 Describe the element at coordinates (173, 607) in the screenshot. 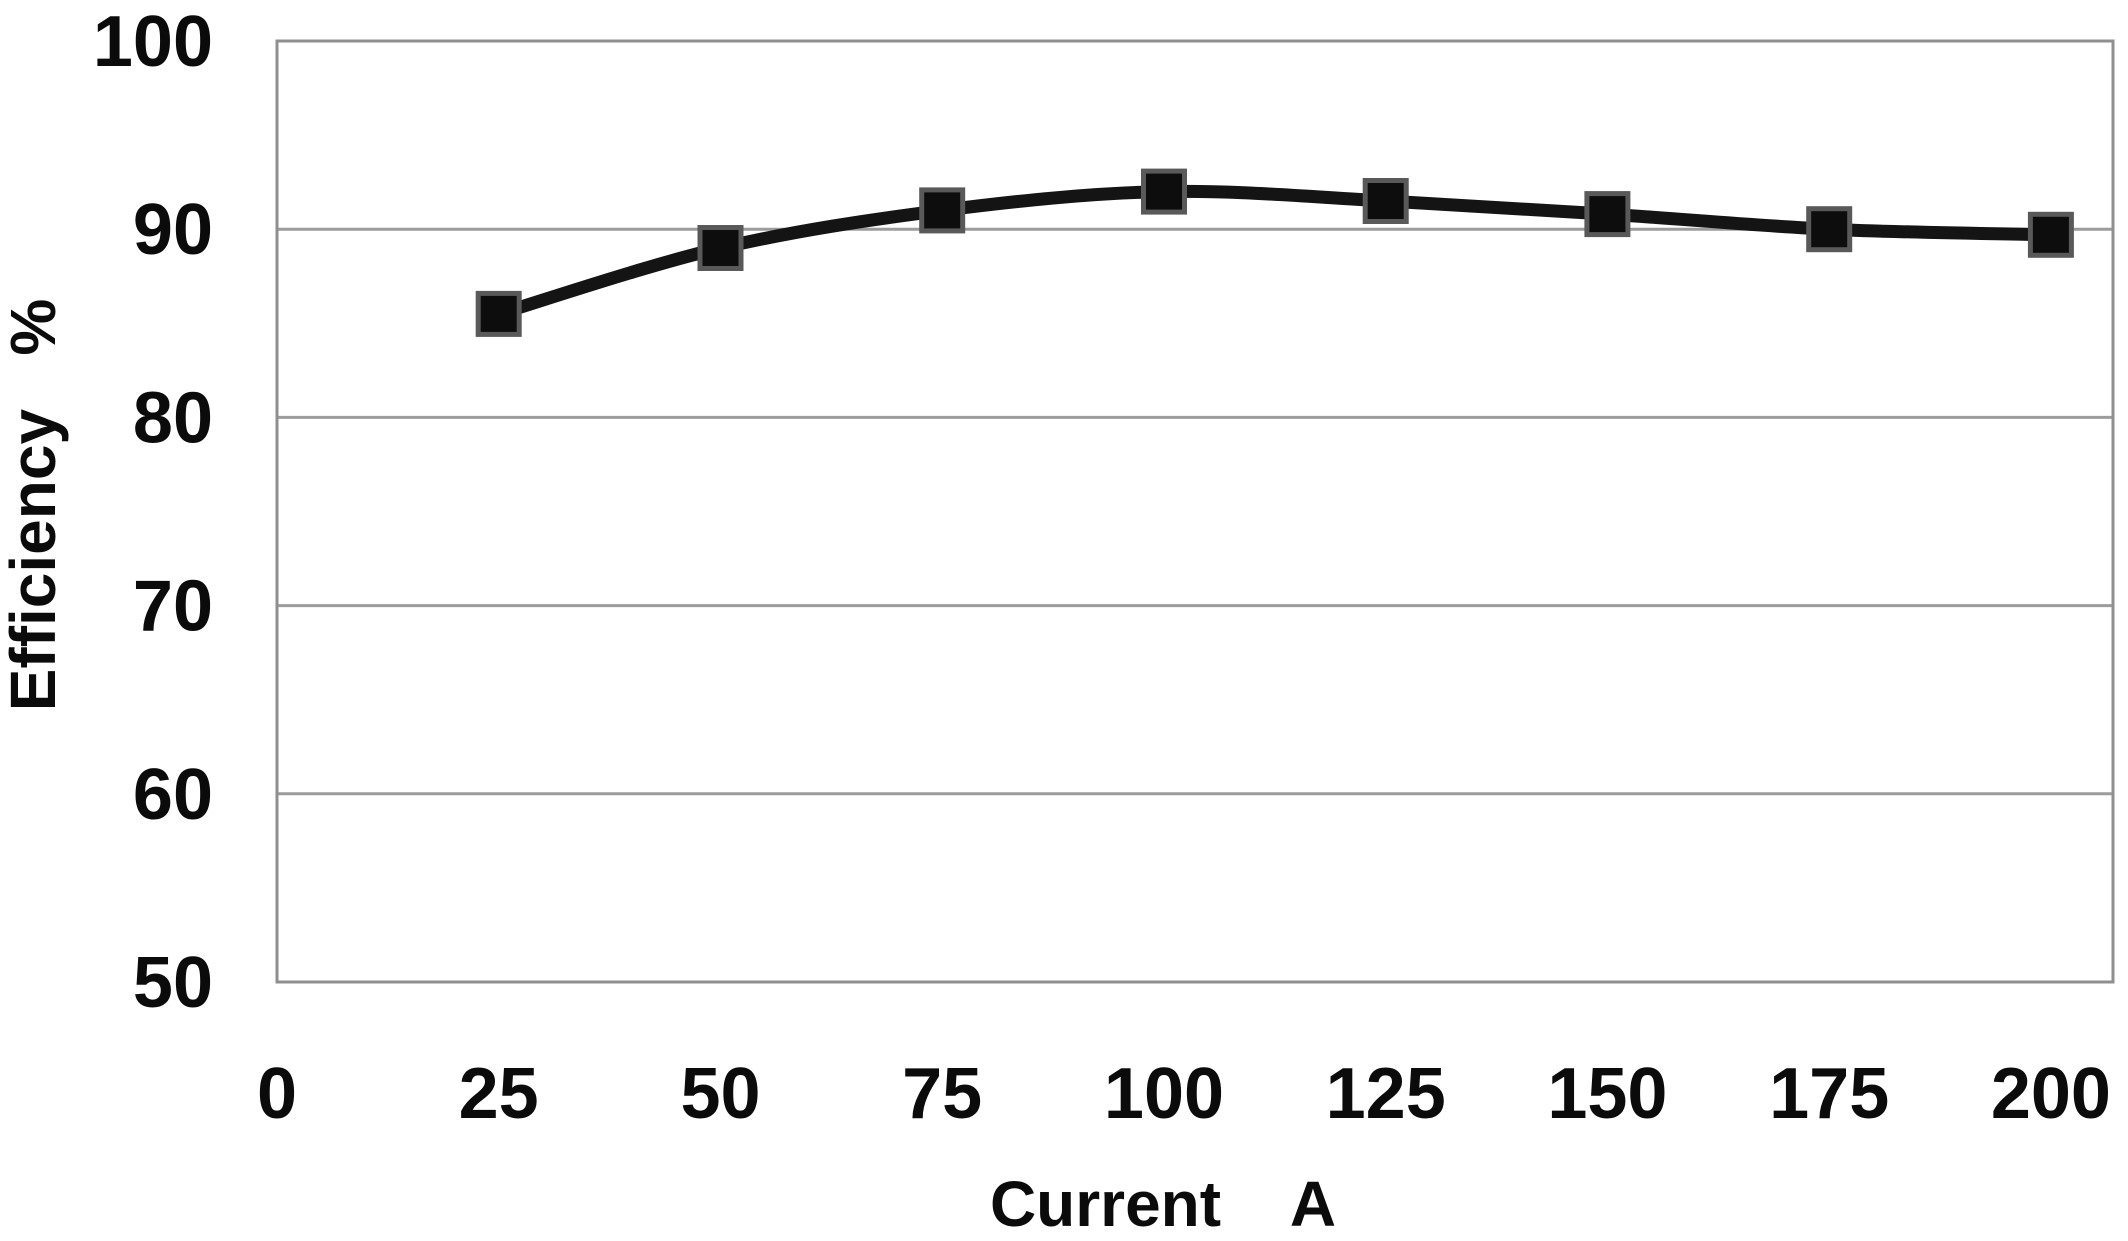

I see `y-tick-label-70: 70` at that location.